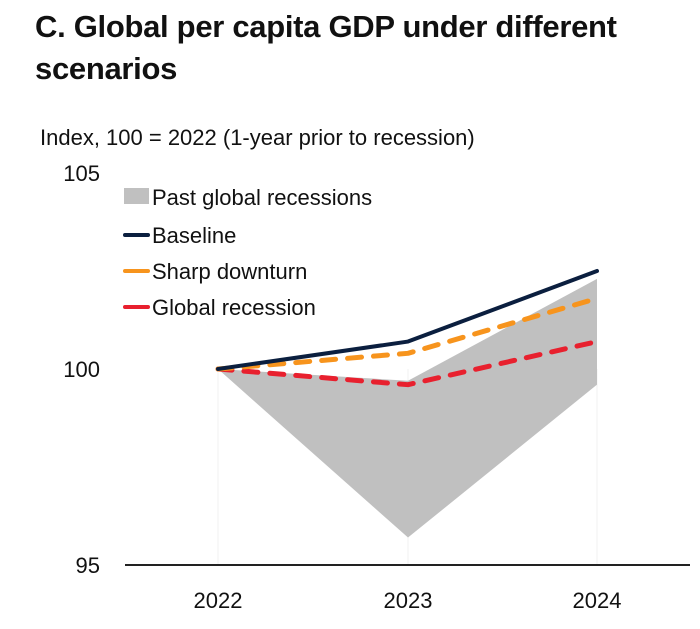  I want to click on series-layer, so click(407, 328).